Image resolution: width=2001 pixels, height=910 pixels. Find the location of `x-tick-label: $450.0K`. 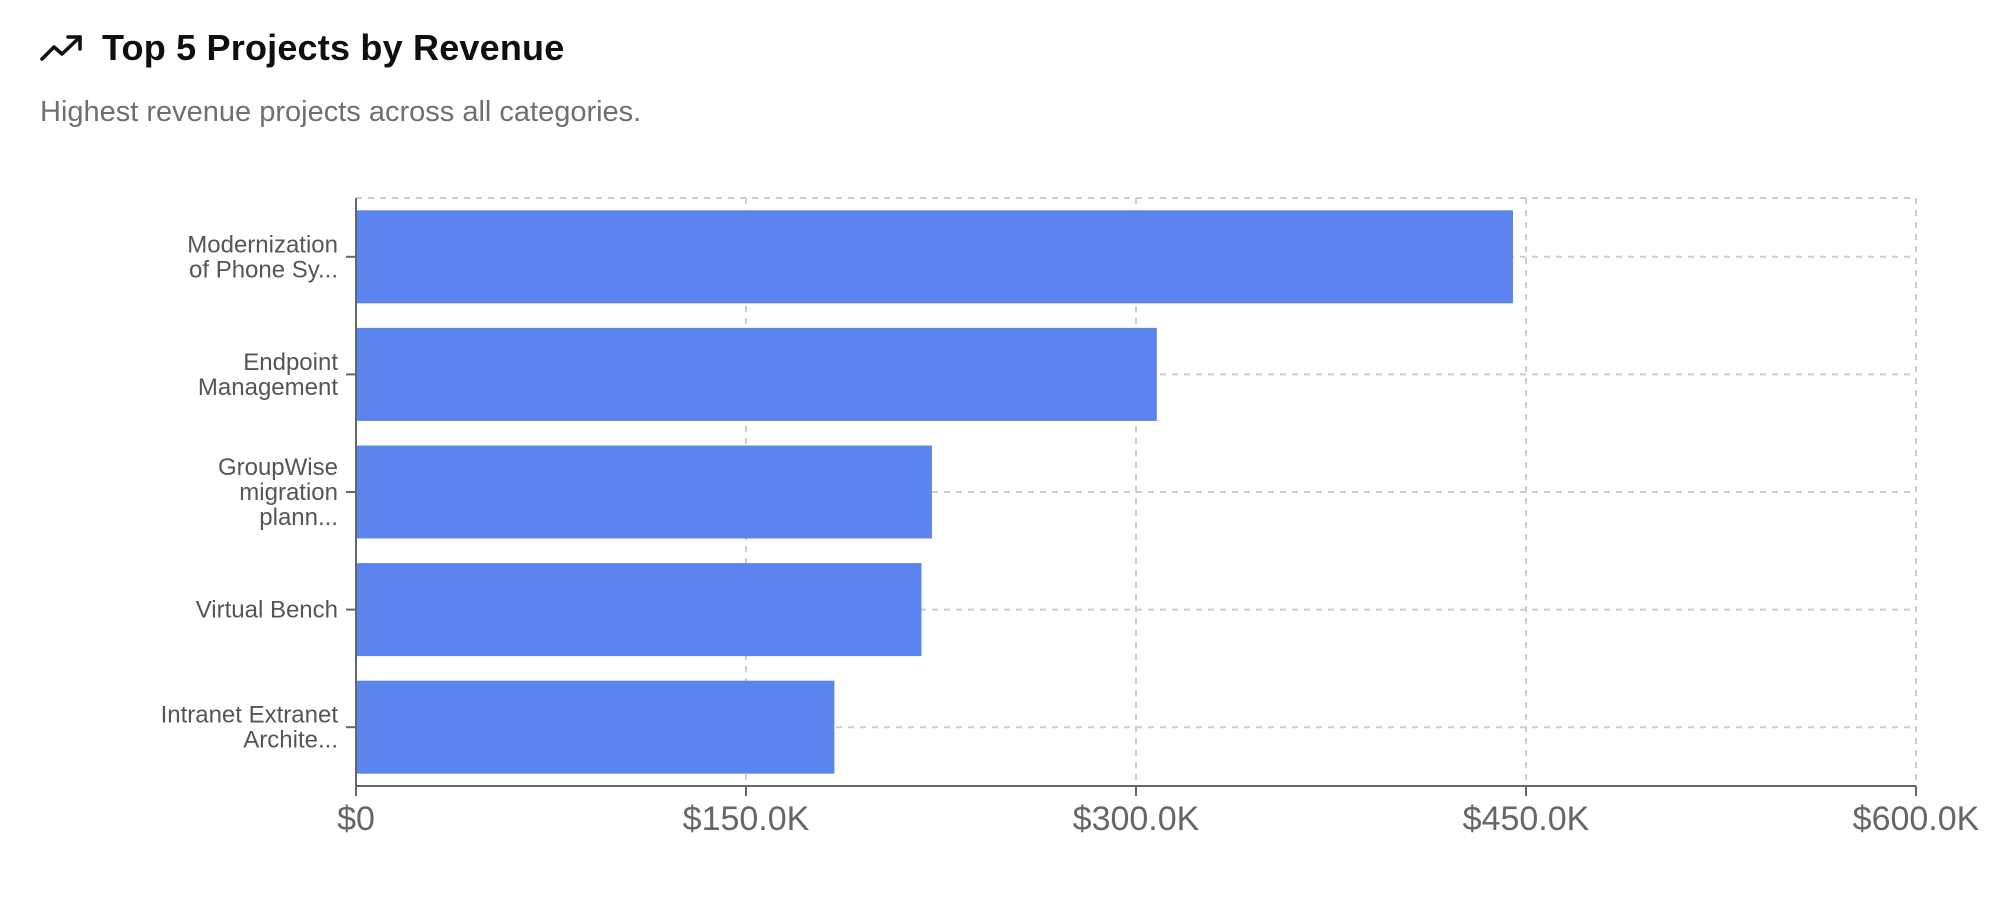

x-tick-label: $450.0K is located at coordinates (1526, 819).